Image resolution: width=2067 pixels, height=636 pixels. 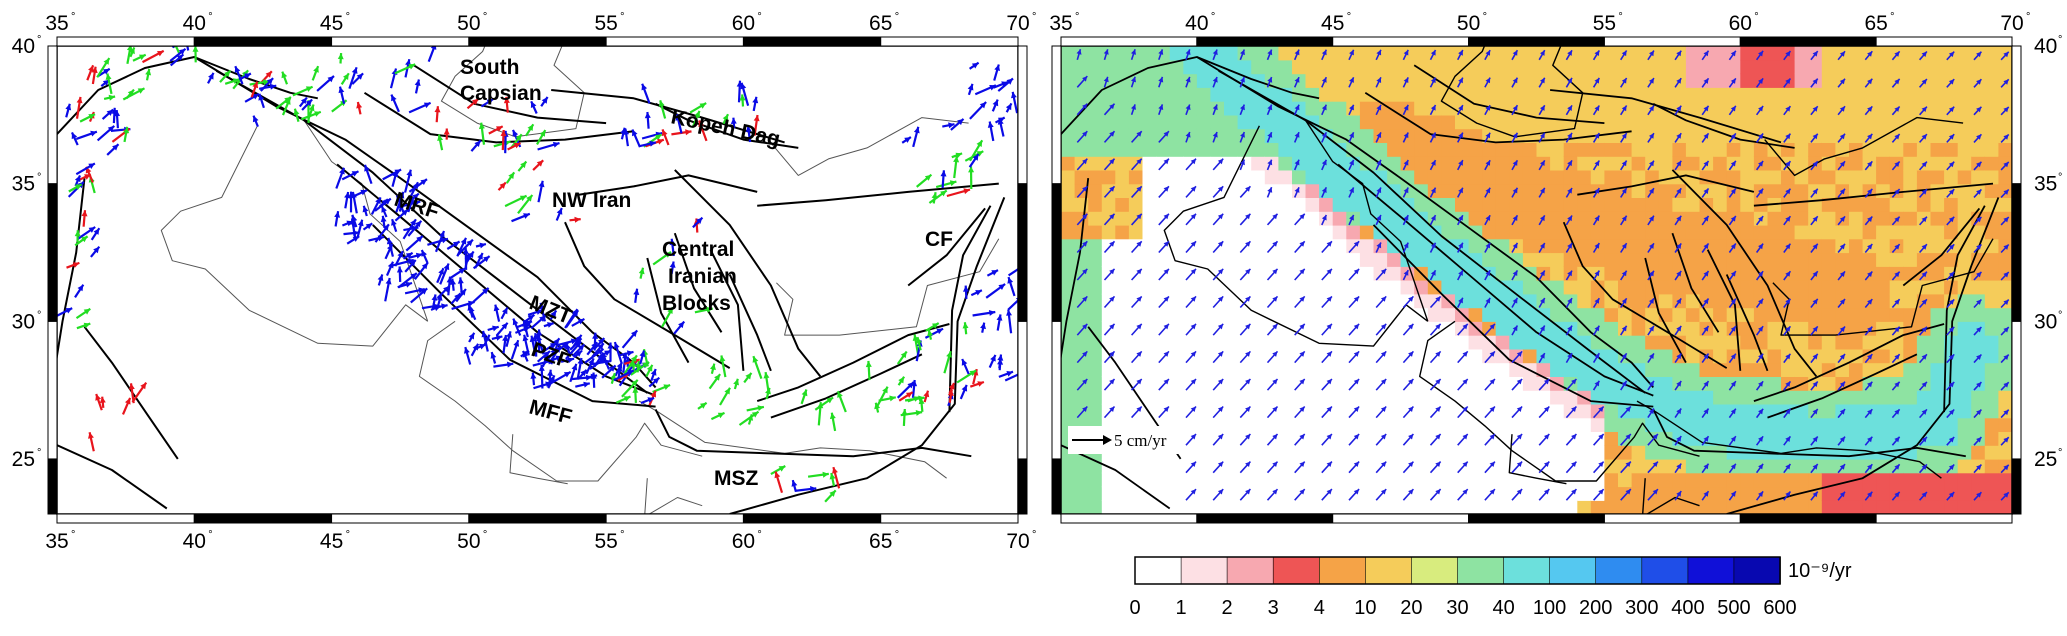 What do you see at coordinates (468, 541) in the screenshot?
I see `lon-tick-bottom: 50` at bounding box center [468, 541].